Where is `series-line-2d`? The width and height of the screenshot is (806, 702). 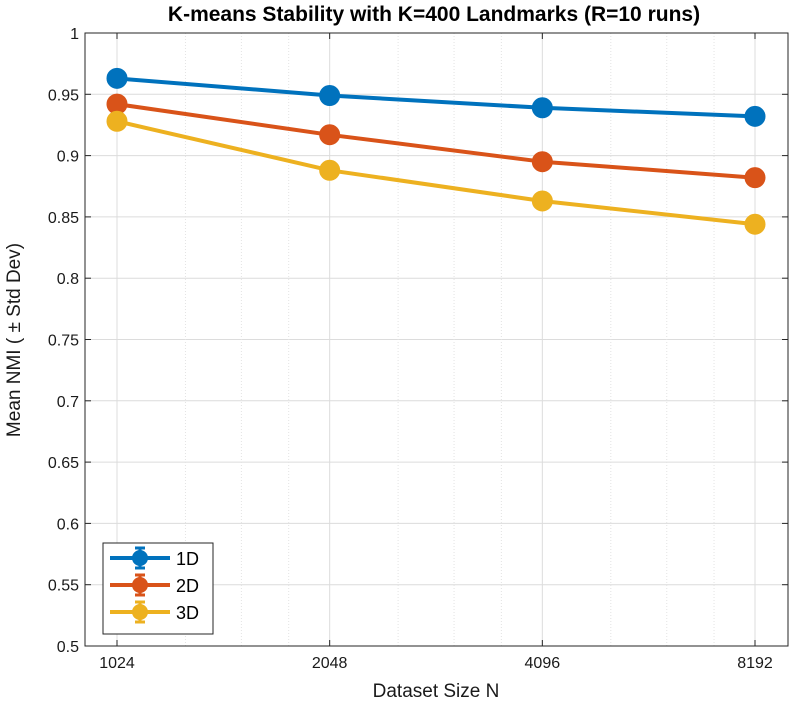 series-line-2d is located at coordinates (436, 141).